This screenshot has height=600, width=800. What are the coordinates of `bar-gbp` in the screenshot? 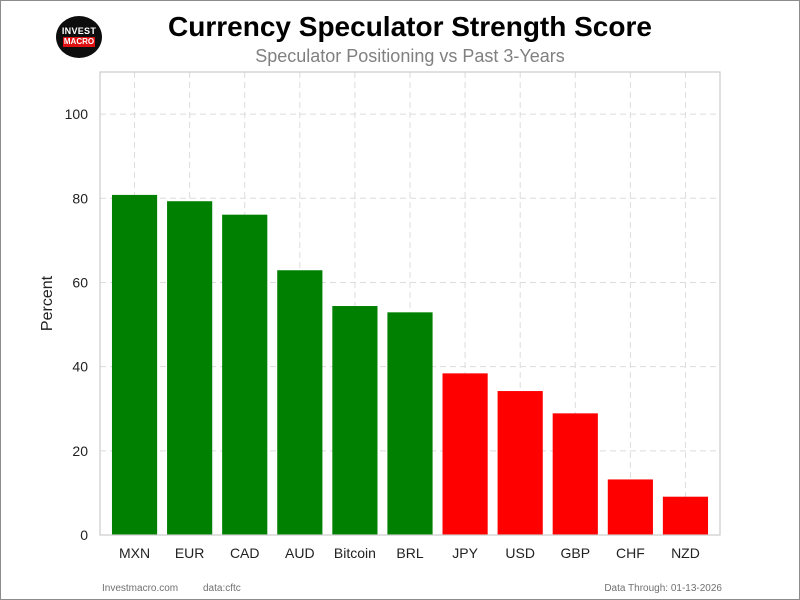 It's located at (575, 474).